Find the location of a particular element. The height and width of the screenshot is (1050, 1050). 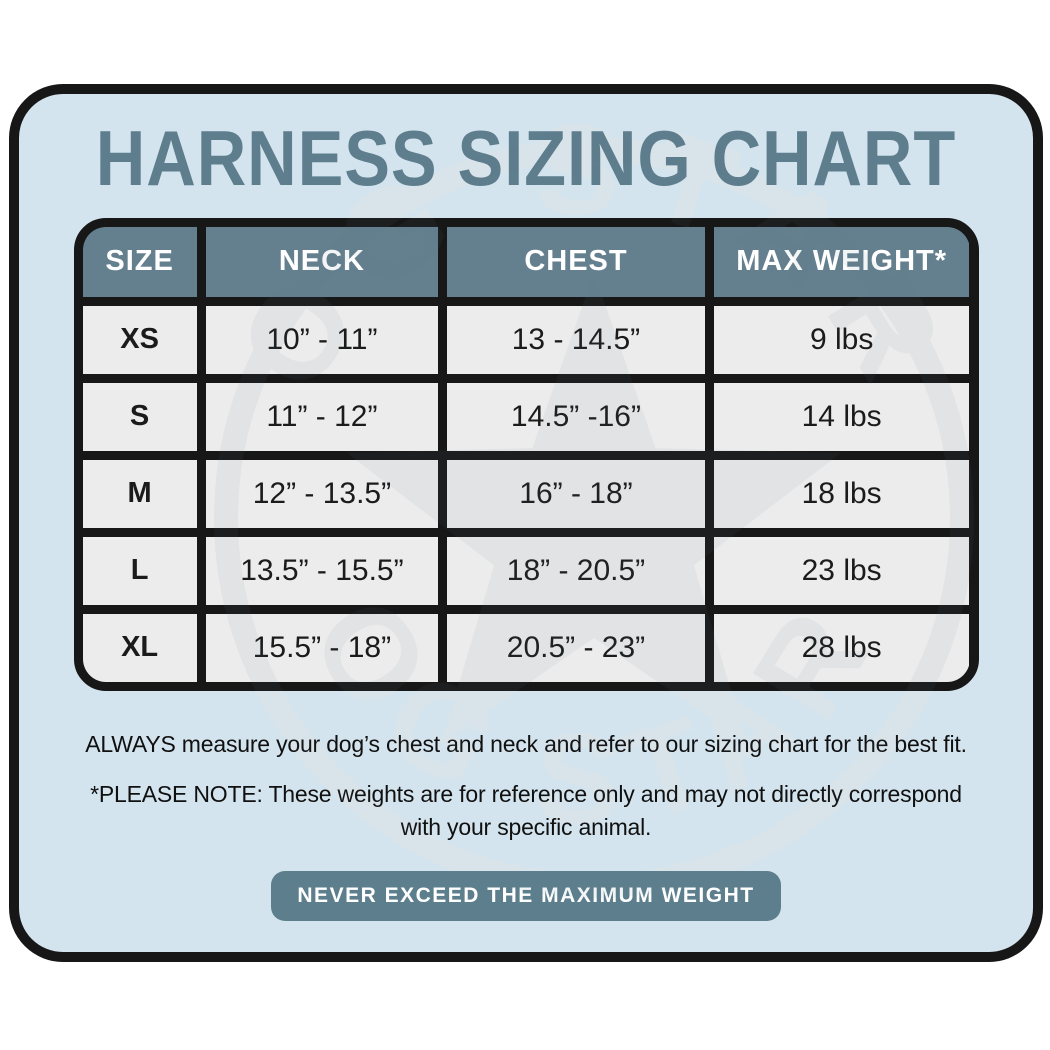

page-title: HARNESS SIZING CHART is located at coordinates (526, 158).